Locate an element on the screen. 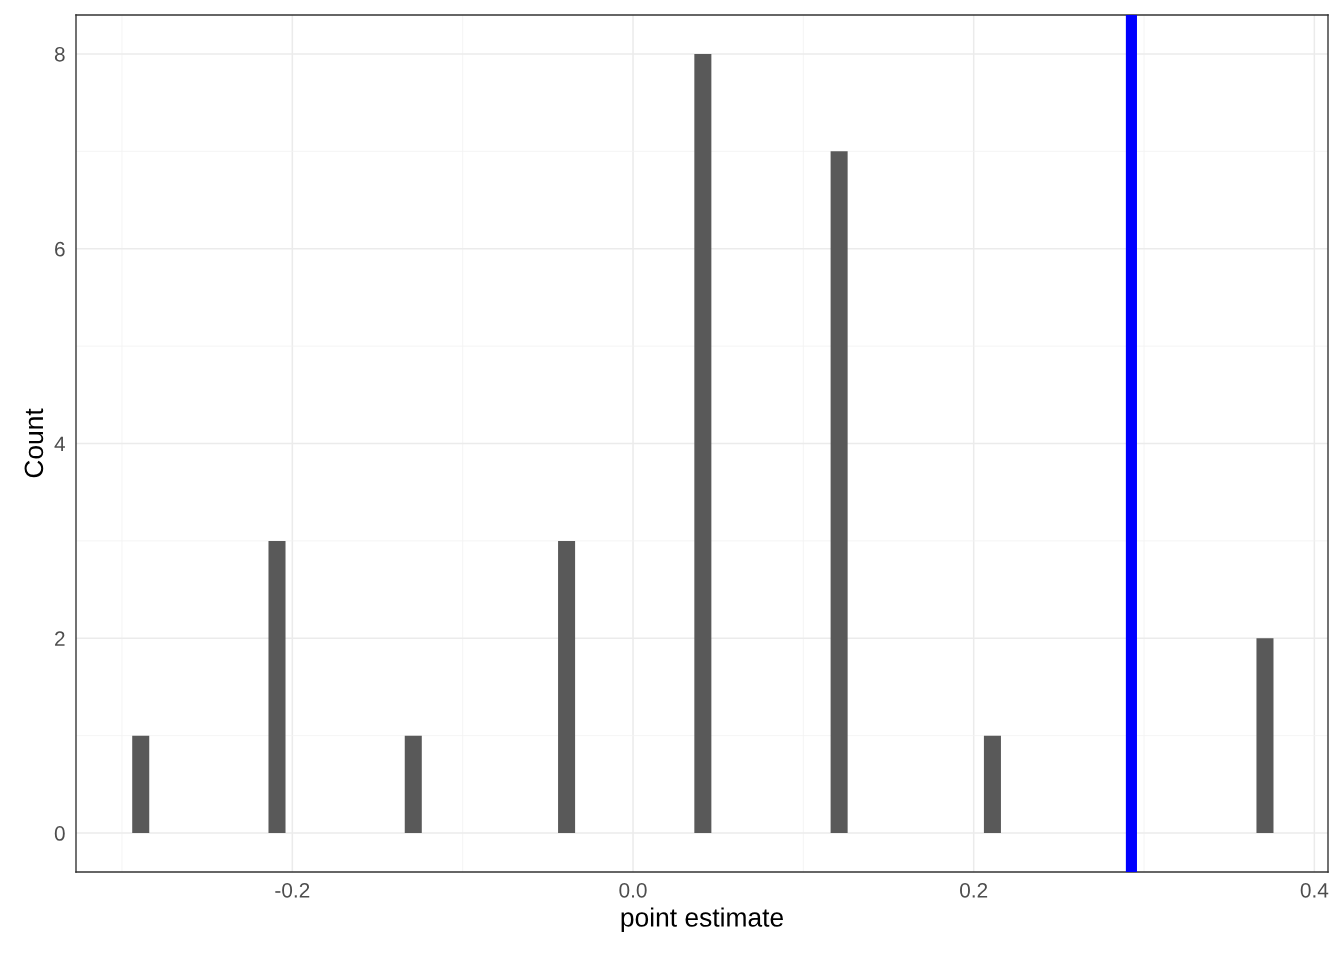  x-tick-label: 0.0 is located at coordinates (633, 890).